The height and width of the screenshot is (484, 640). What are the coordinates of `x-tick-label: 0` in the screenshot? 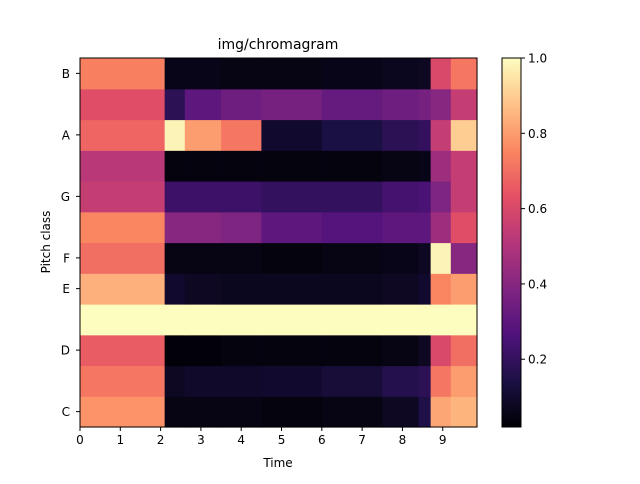 It's located at (80, 440).